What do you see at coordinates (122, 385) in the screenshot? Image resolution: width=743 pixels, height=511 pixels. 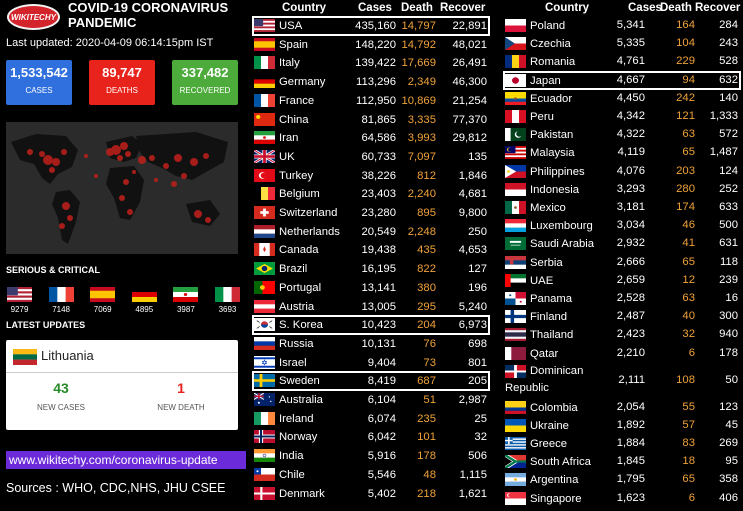 I see `latest-update-card: Lithuania 43 NEW CASES 1 NEW DEATH` at bounding box center [122, 385].